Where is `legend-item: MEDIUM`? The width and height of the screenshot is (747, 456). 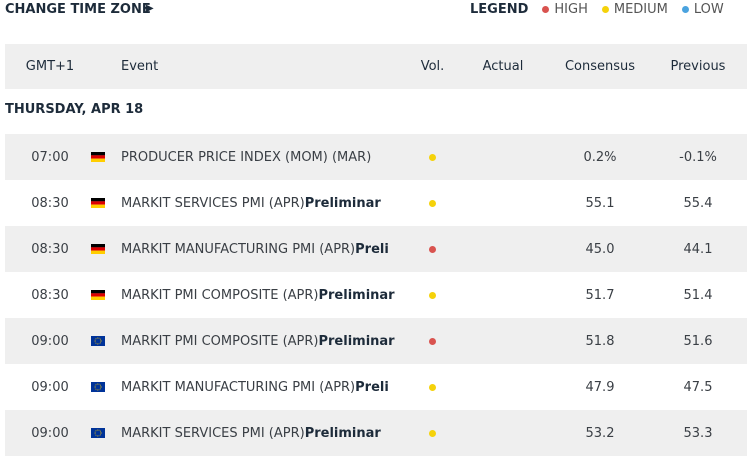
legend-item: MEDIUM is located at coordinates (634, 9).